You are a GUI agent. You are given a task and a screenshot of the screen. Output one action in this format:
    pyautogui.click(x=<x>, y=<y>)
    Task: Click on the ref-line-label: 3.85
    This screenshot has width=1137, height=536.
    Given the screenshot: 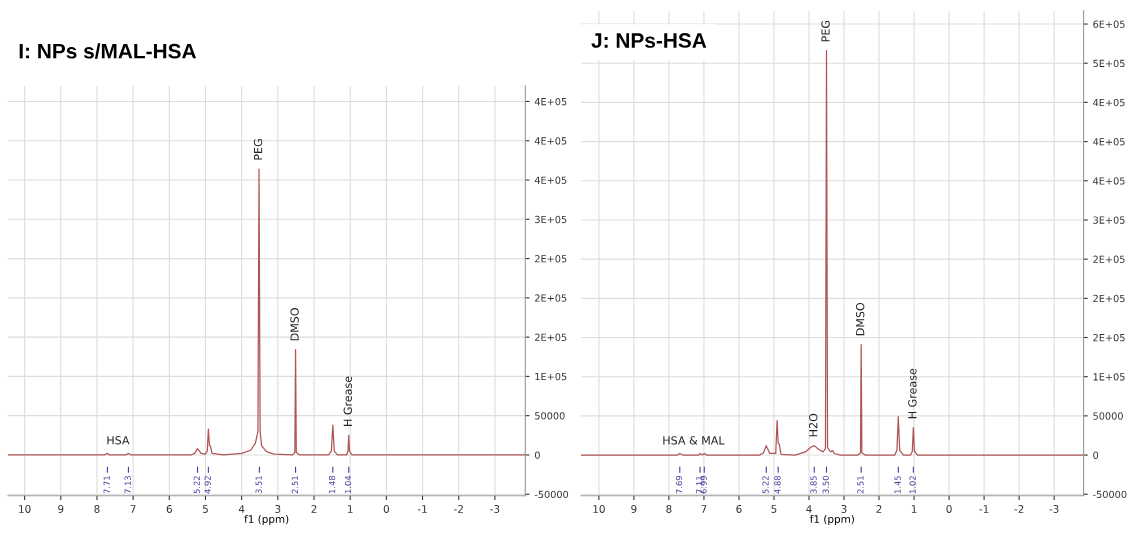 What is the action you would take?
    pyautogui.click(x=813, y=485)
    